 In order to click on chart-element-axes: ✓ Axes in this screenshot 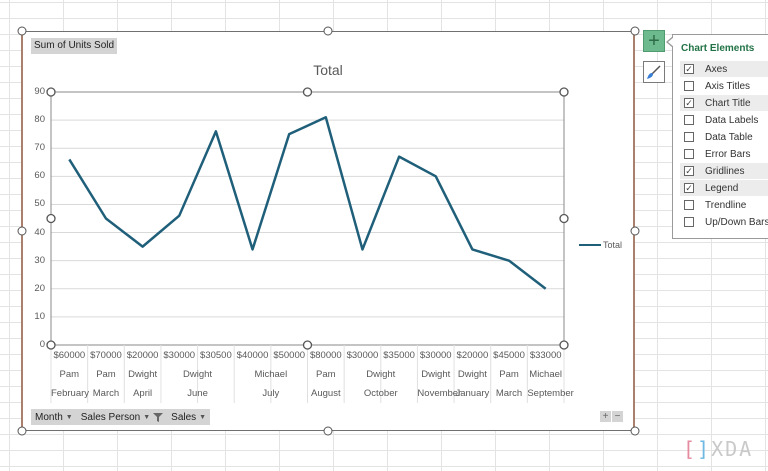, I will do `click(724, 69)`.